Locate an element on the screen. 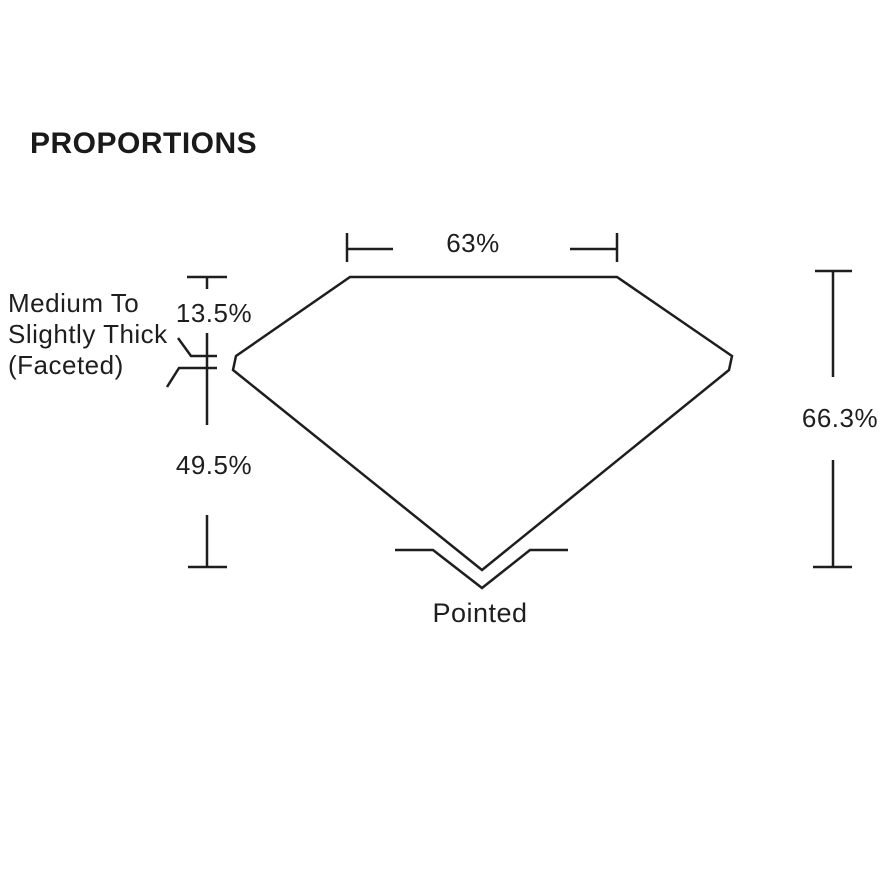 The height and width of the screenshot is (884, 882). table-width-dimension-line is located at coordinates (482, 247).